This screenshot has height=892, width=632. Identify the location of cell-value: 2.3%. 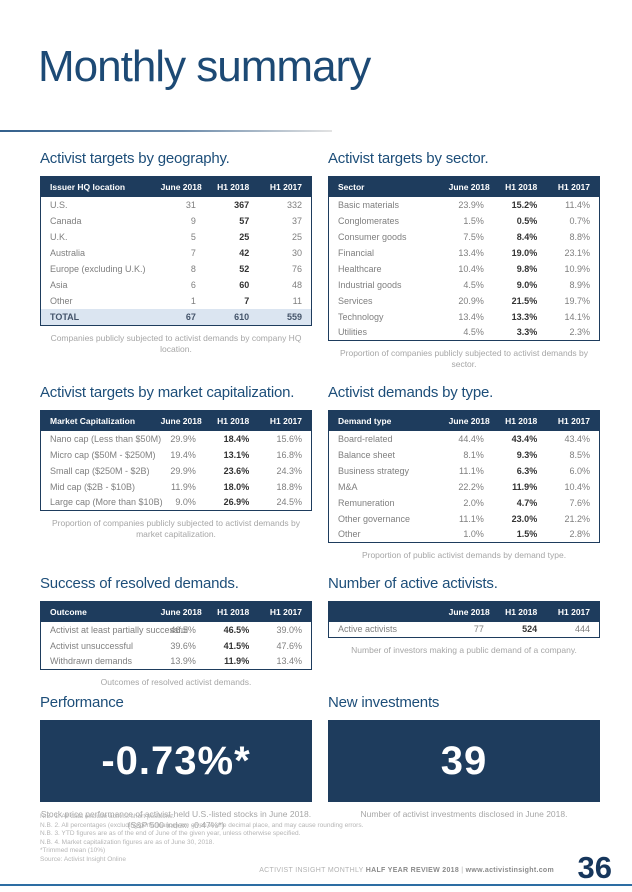
(573, 332).